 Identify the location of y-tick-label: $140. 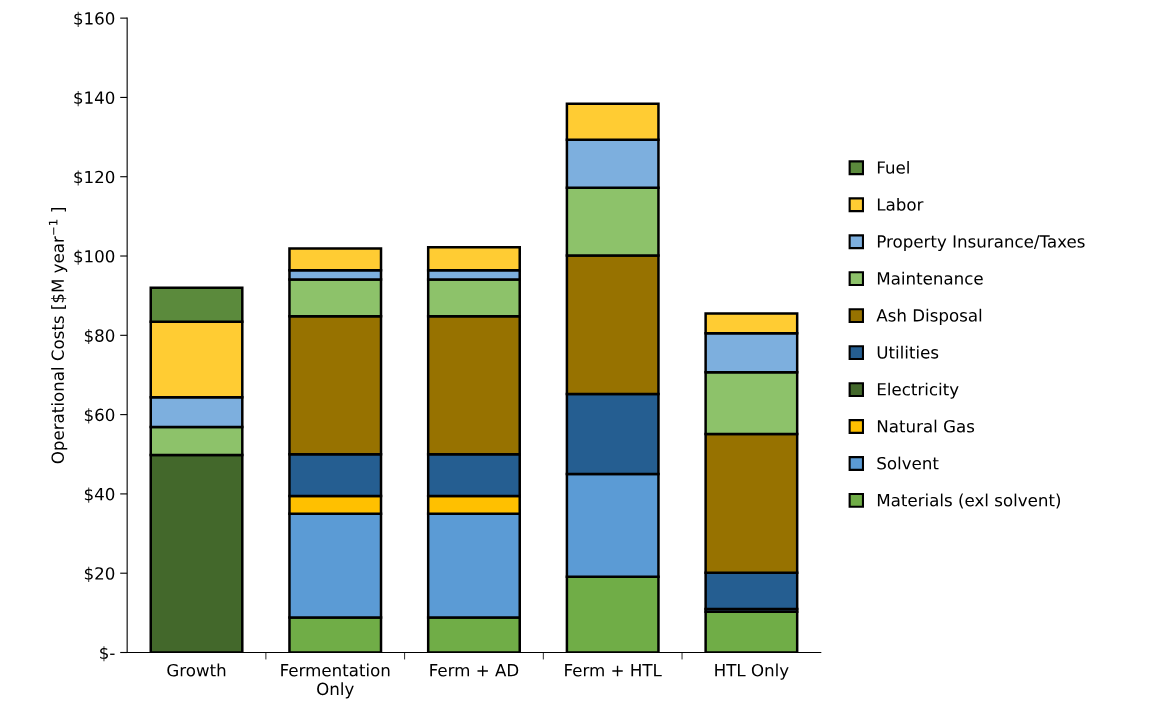
(94, 99).